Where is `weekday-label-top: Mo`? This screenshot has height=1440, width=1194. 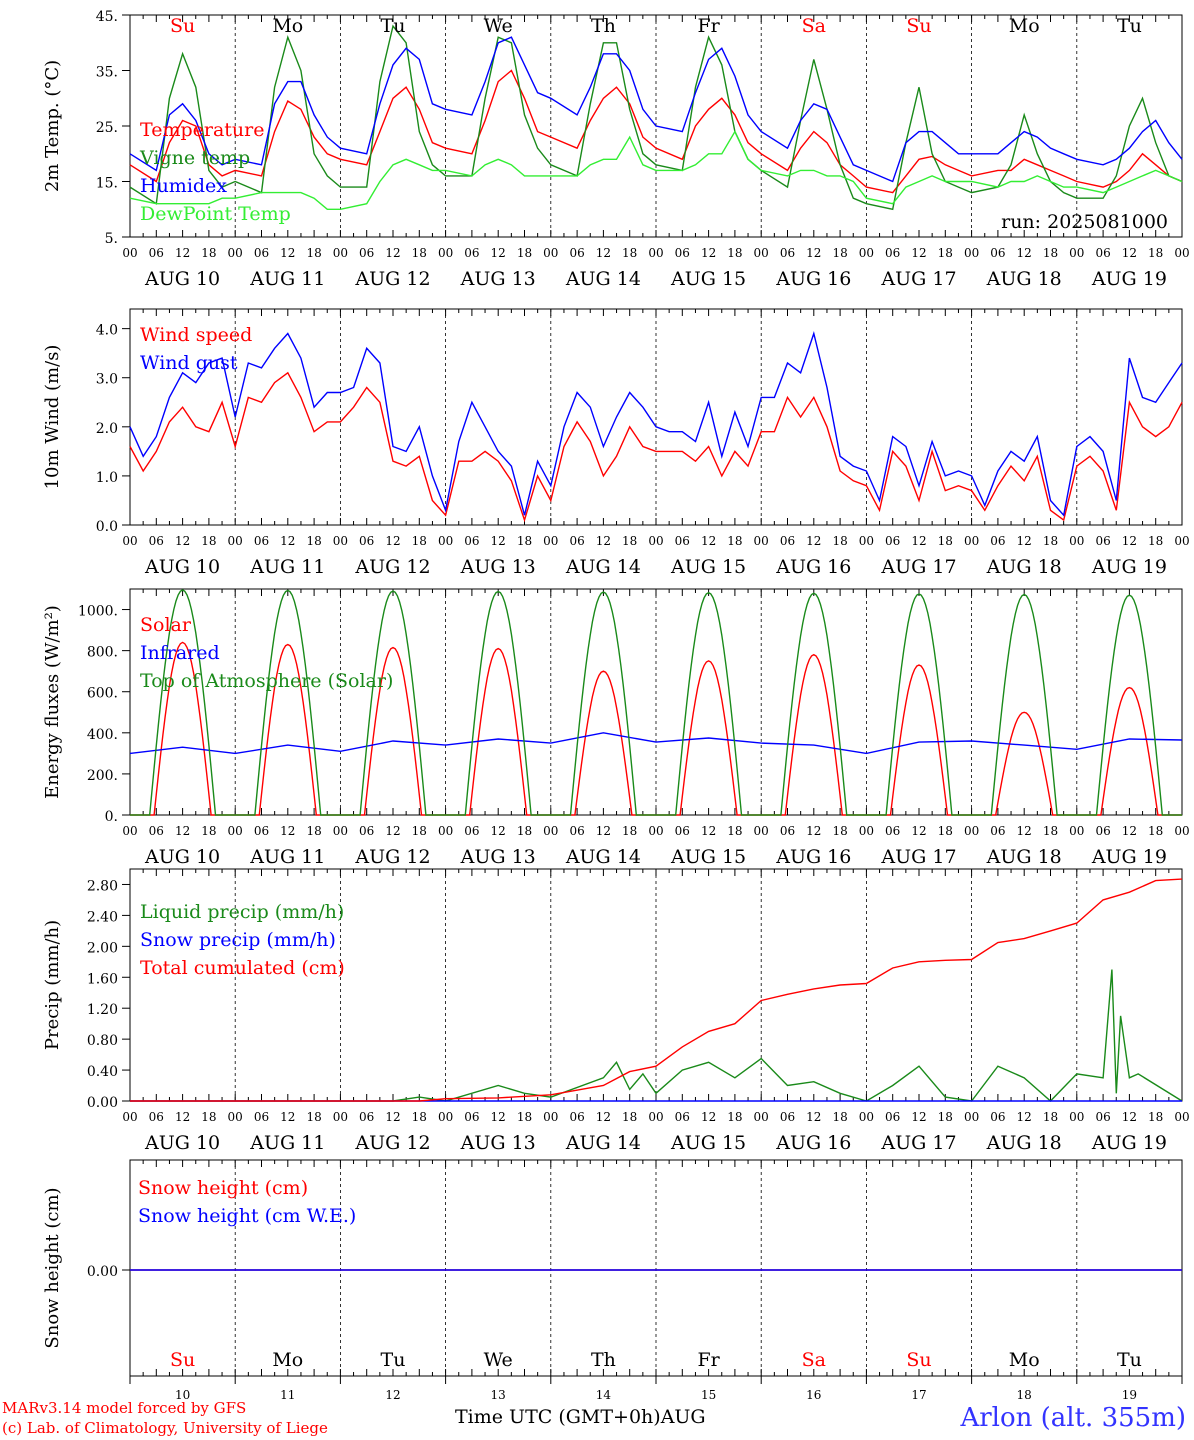 weekday-label-top: Mo is located at coordinates (287, 26).